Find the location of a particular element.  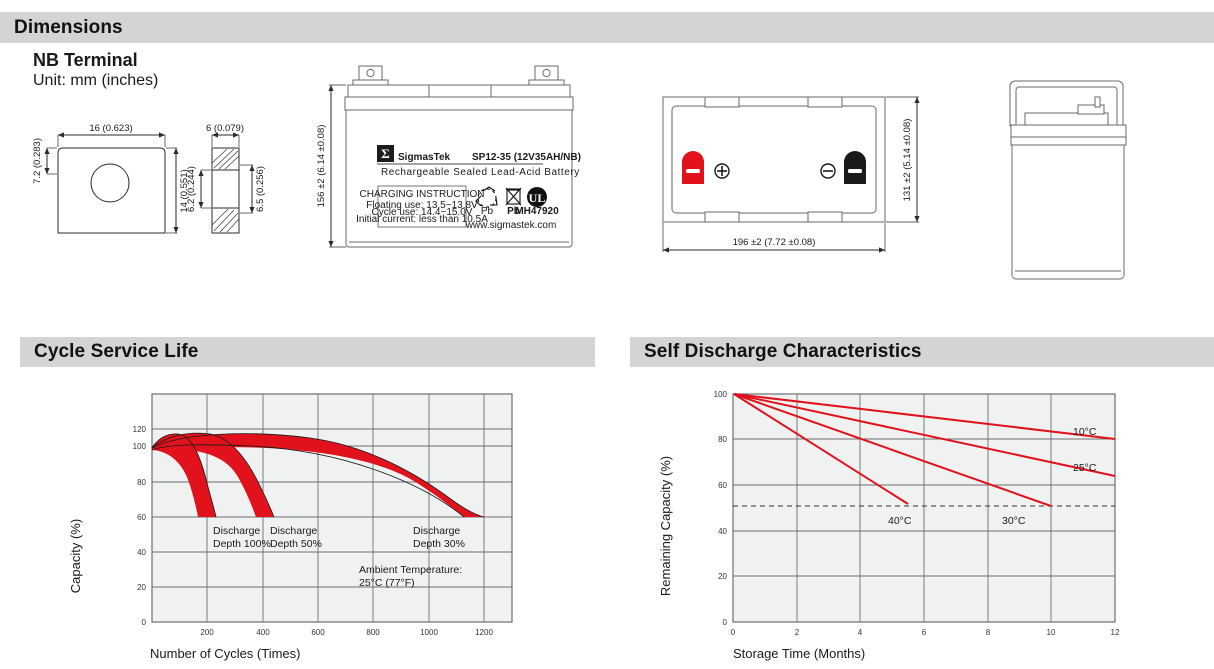

self-label-10c: 10°C is located at coordinates (1085, 432).